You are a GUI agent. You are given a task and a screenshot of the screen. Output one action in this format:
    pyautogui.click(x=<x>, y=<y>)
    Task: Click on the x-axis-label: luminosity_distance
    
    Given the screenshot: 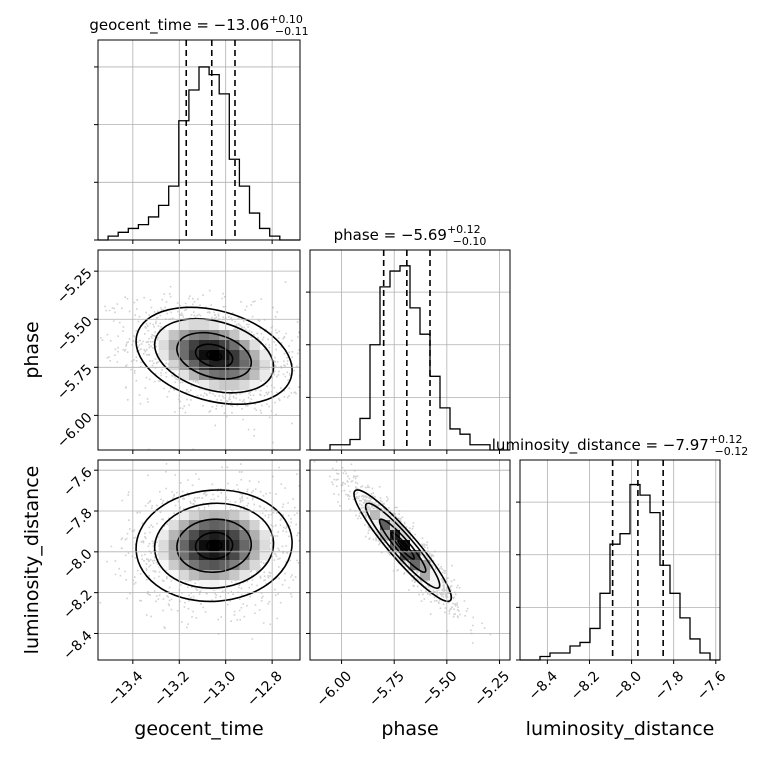 What is the action you would take?
    pyautogui.click(x=620, y=729)
    